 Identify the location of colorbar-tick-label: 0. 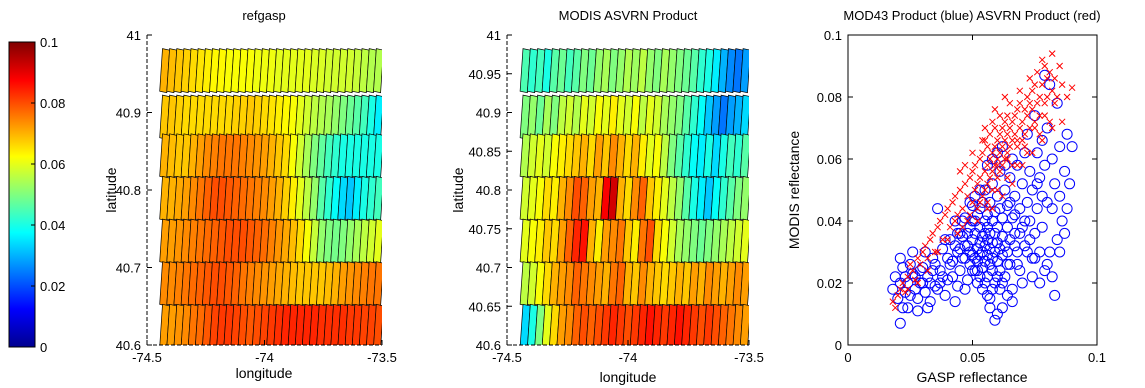
(43, 347).